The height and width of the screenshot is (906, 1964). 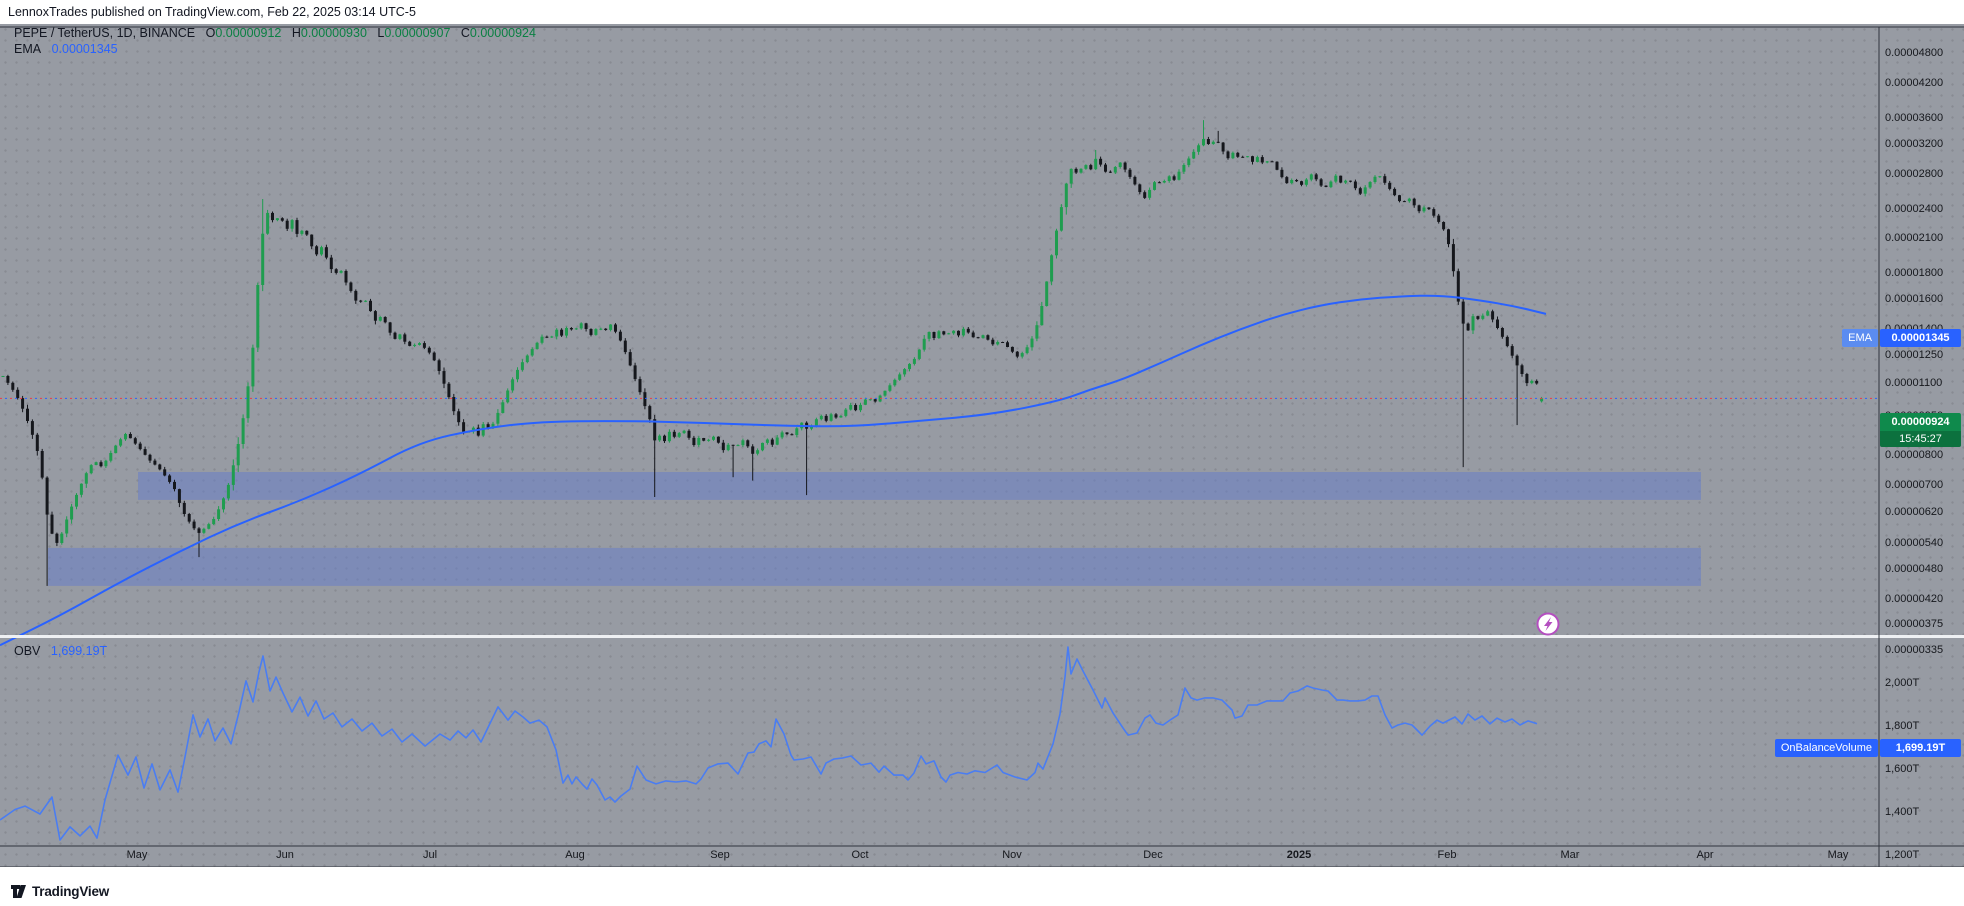 What do you see at coordinates (430, 855) in the screenshot?
I see `time-tick-jul: Jul` at bounding box center [430, 855].